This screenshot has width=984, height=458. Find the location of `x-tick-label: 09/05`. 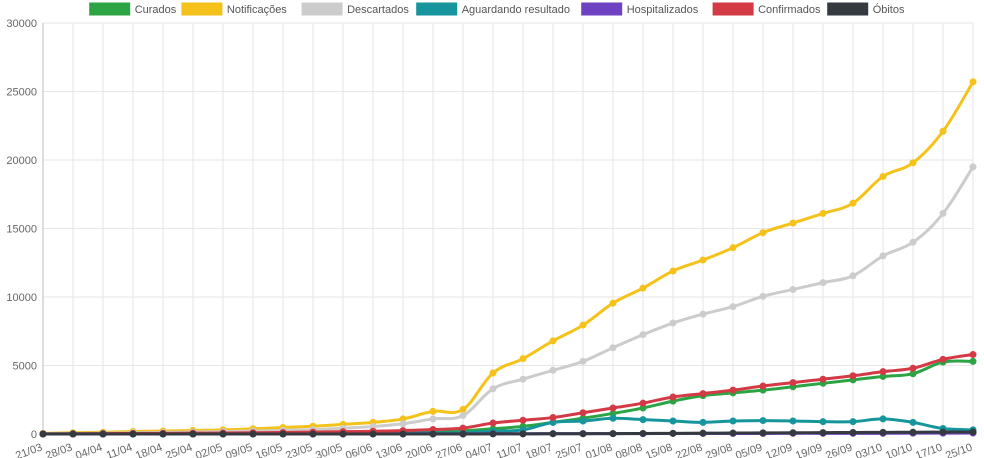

x-tick-label: 09/05 is located at coordinates (239, 450).